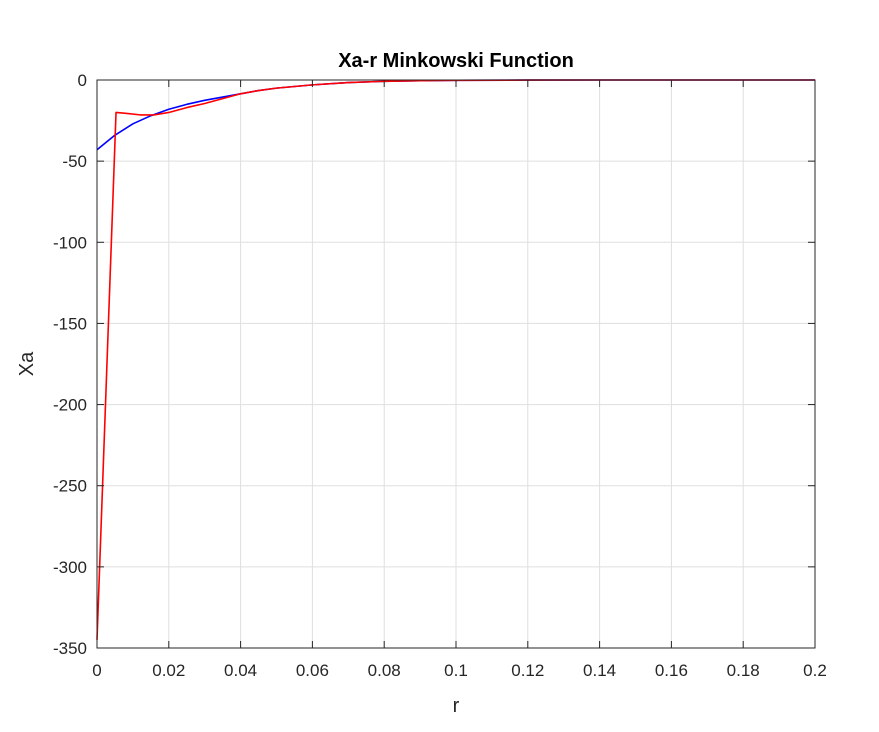 Image resolution: width=879 pixels, height=732 pixels. What do you see at coordinates (168, 670) in the screenshot?
I see `x-tick-label: 0.02` at bounding box center [168, 670].